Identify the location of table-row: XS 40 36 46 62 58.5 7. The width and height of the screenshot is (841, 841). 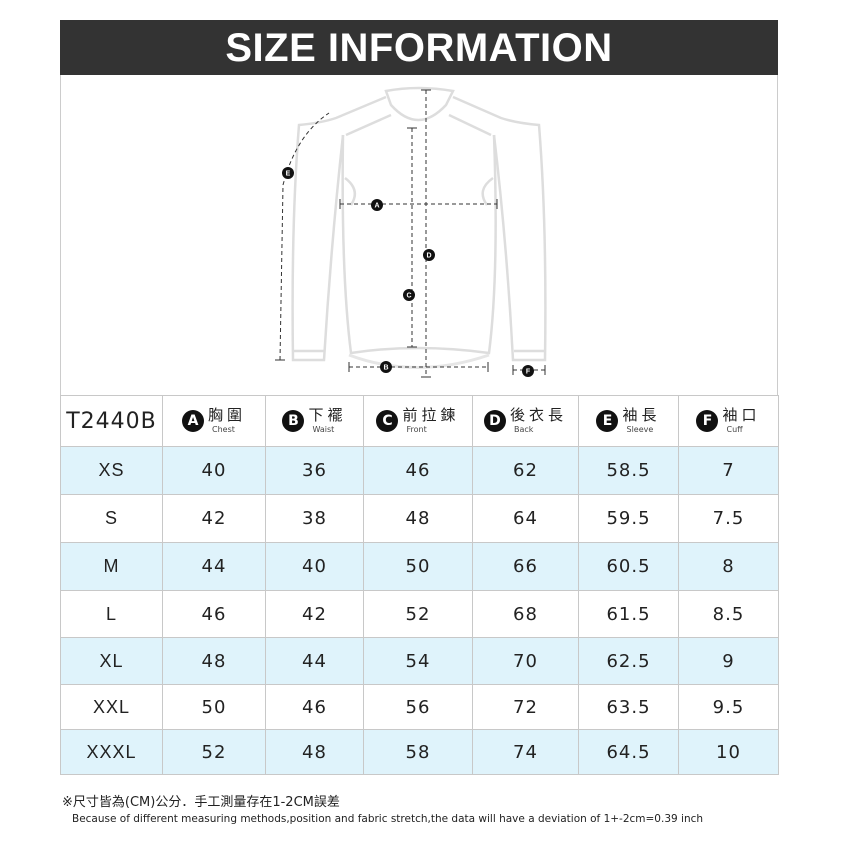
(419, 470).